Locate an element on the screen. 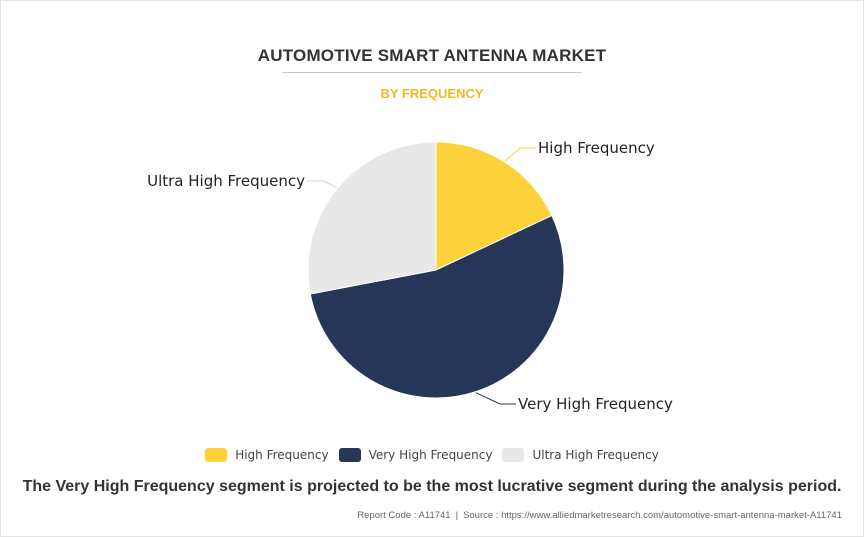 The width and height of the screenshot is (864, 537). pie-label-high-frequency: High Frequency is located at coordinates (596, 148).